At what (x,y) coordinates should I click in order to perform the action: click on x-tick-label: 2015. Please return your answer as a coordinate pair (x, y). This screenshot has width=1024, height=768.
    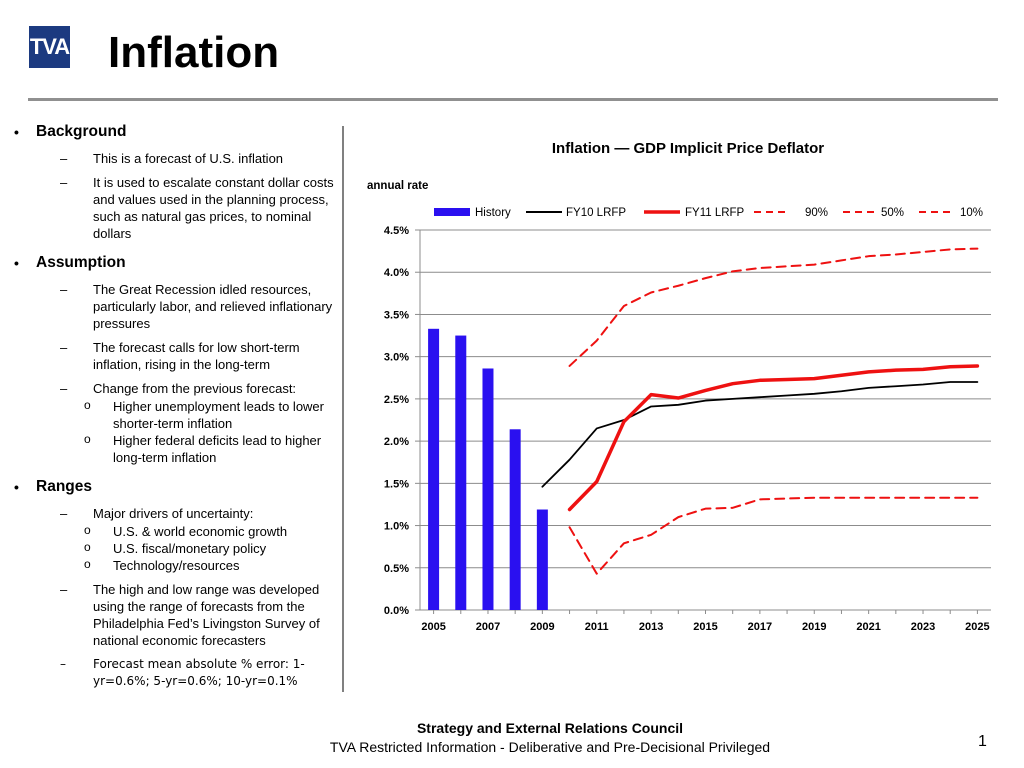
    Looking at the image, I should click on (705, 627).